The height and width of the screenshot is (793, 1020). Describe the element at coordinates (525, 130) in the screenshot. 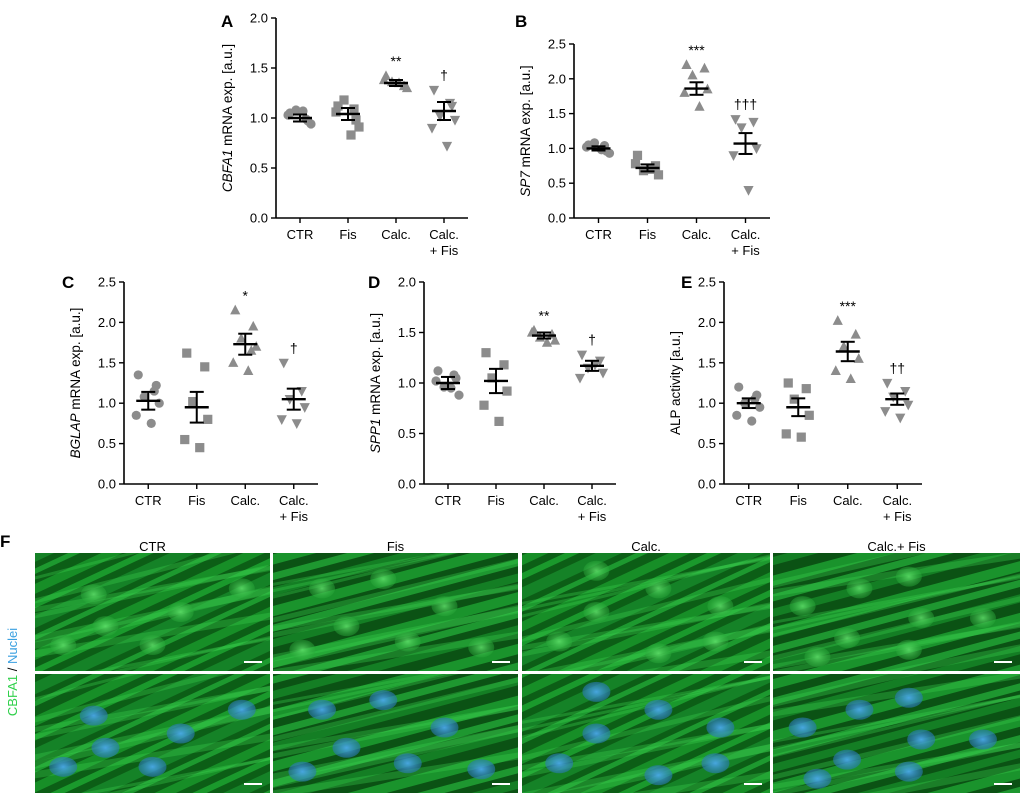

I see `y-axis-label: SP7 mRNA exp. [a.u.]` at that location.